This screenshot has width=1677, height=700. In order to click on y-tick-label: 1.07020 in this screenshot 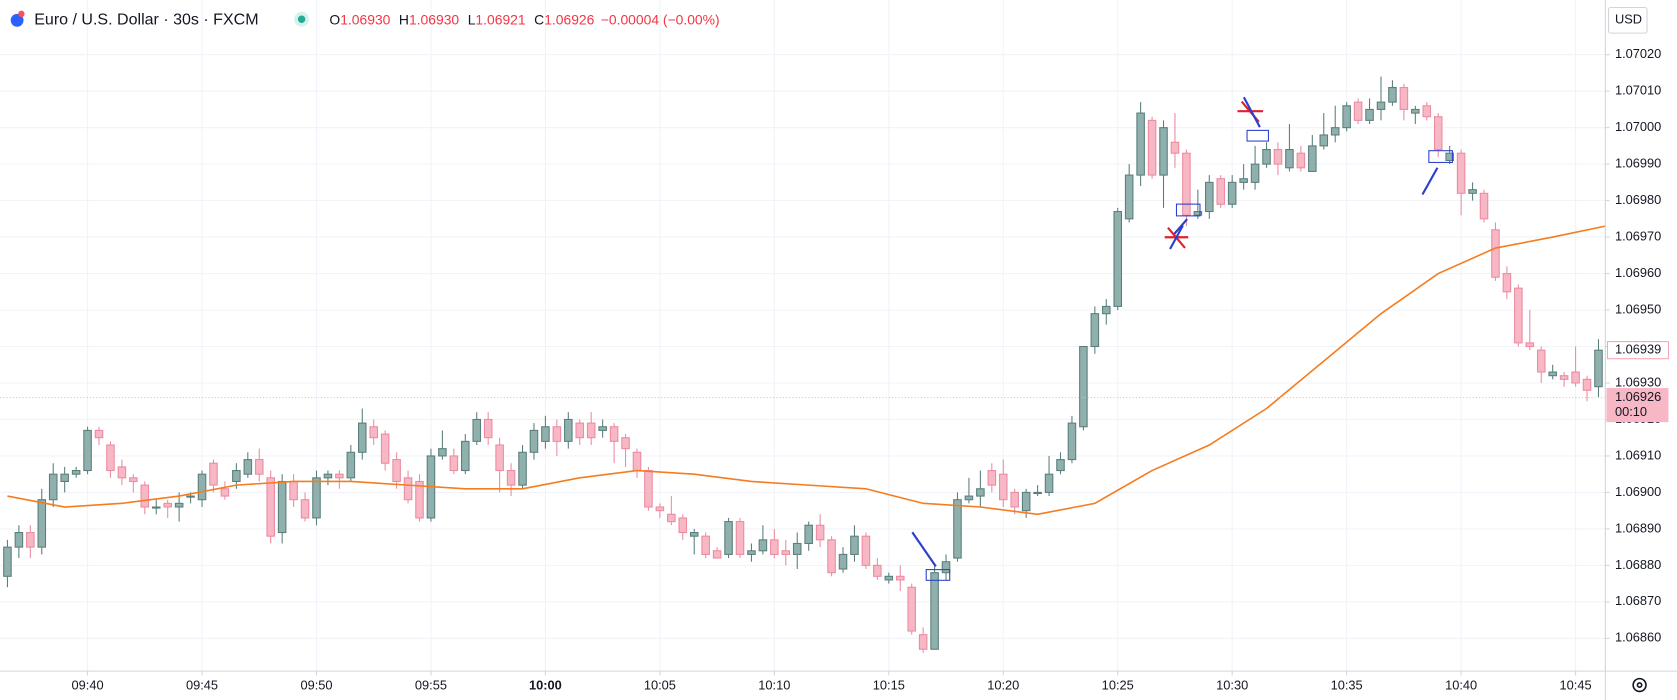, I will do `click(1638, 53)`.